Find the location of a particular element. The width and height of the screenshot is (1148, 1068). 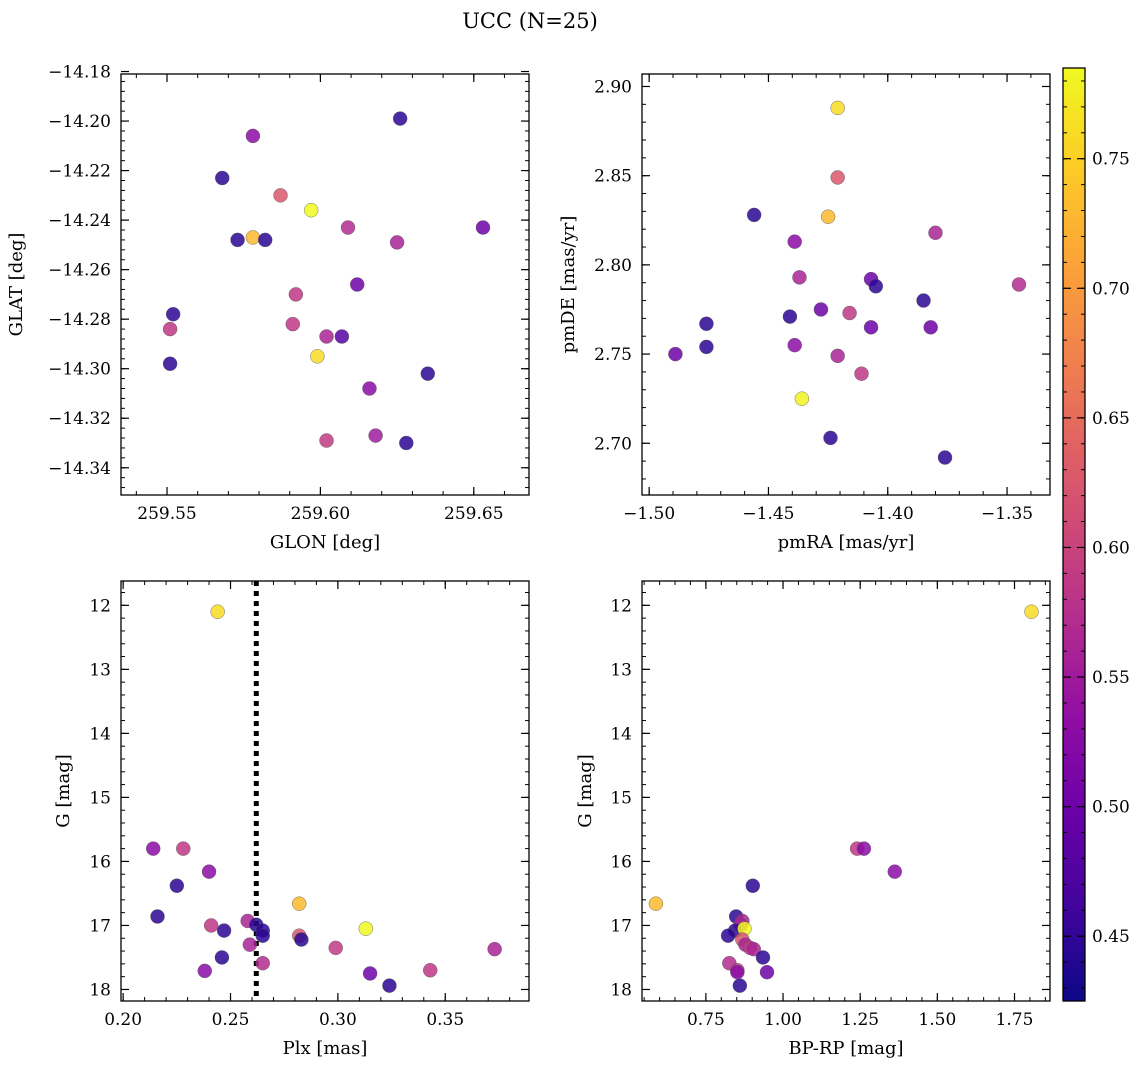

y-tick-label: 15 is located at coordinates (100, 798).